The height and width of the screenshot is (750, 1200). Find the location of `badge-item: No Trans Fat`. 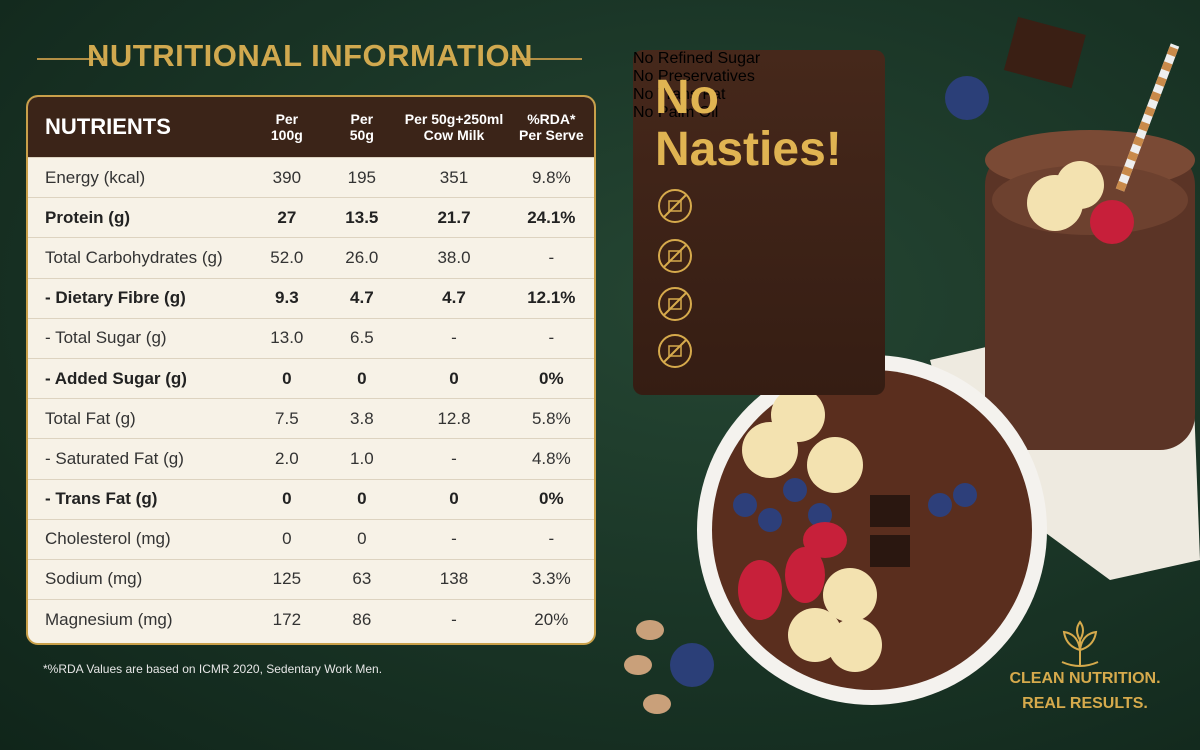

badge-item: No Trans Fat is located at coordinates (679, 94).